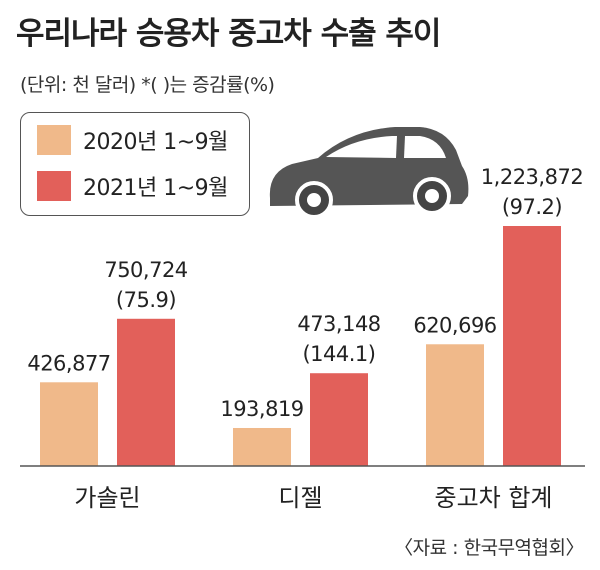 This screenshot has width=600, height=570. What do you see at coordinates (155, 142) in the screenshot?
I see `legend-label-2020: 2020년 1~9월` at bounding box center [155, 142].